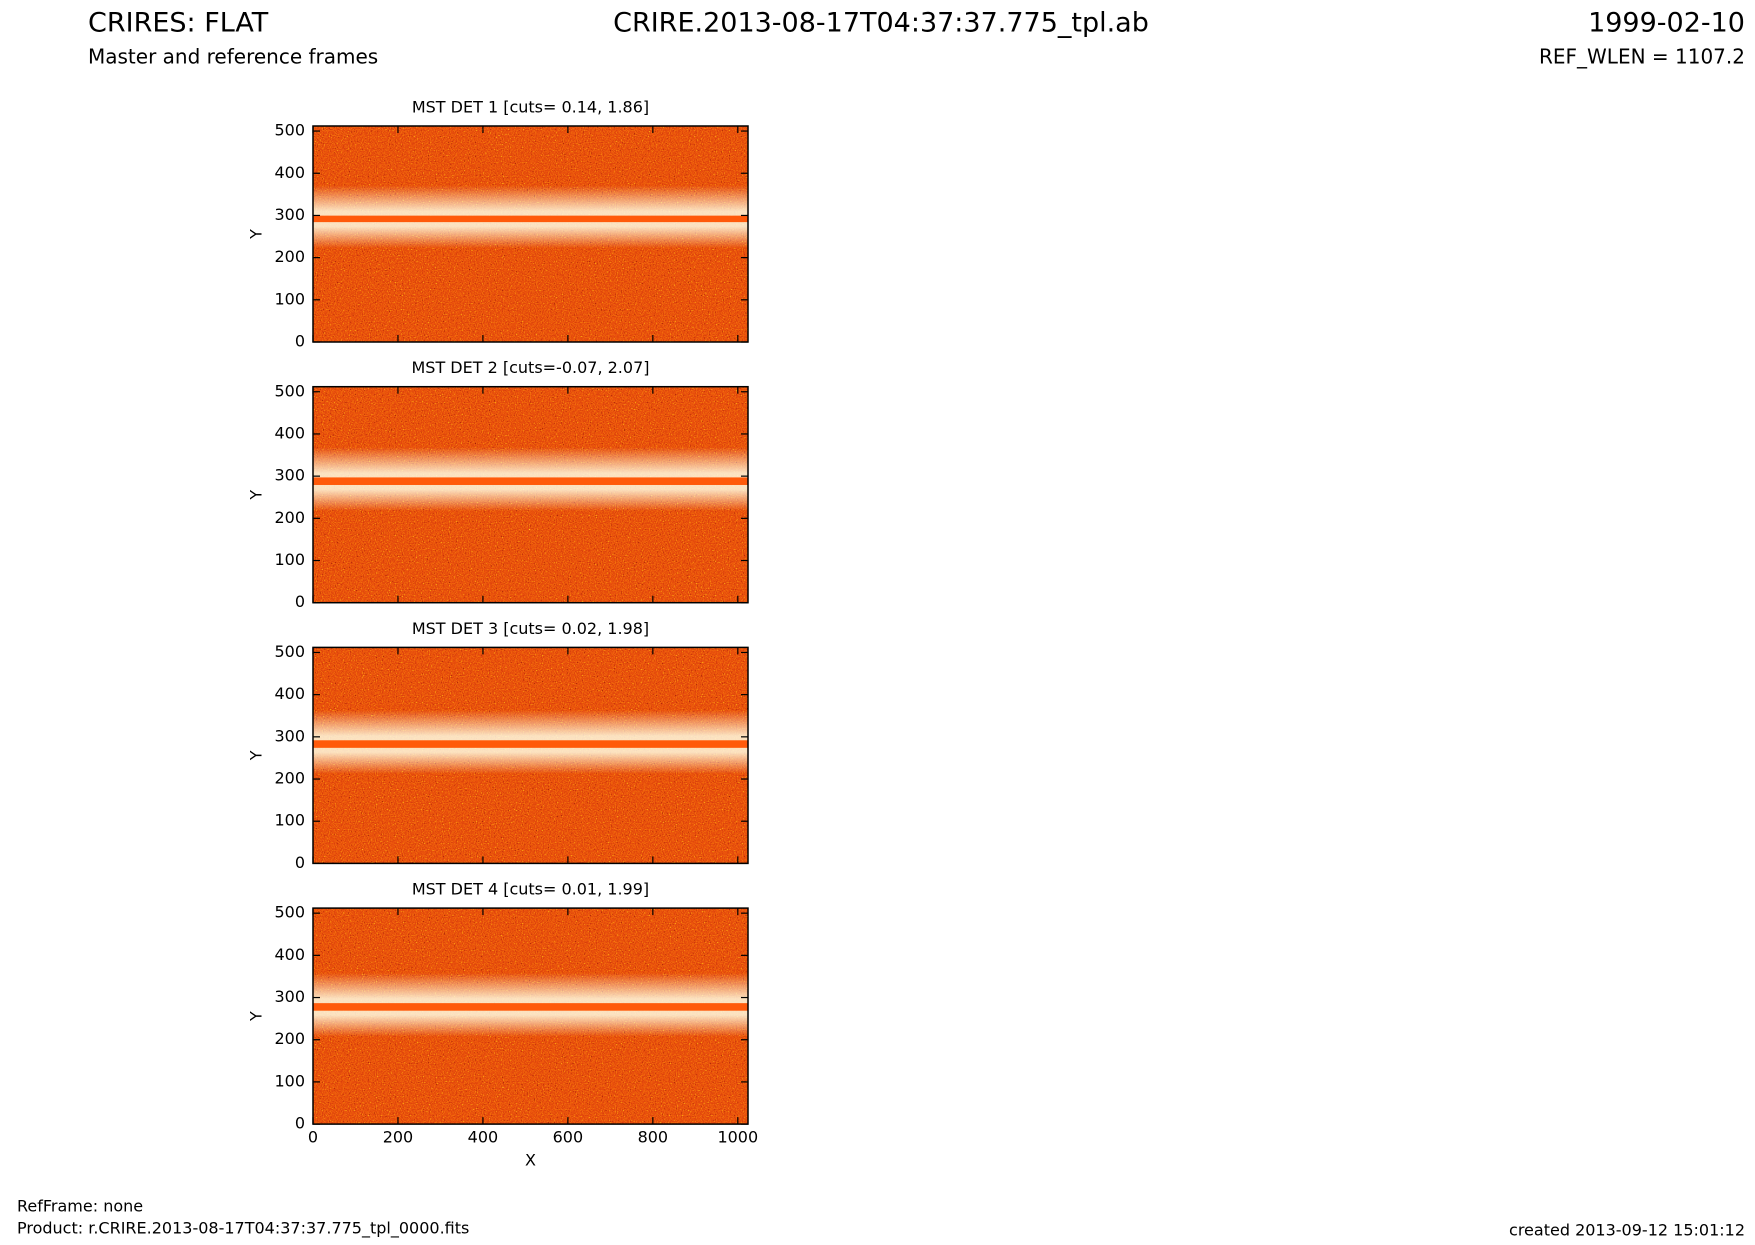 This screenshot has width=1755, height=1245. What do you see at coordinates (1666, 23) in the screenshot?
I see `header-date: 1999-02-10` at bounding box center [1666, 23].